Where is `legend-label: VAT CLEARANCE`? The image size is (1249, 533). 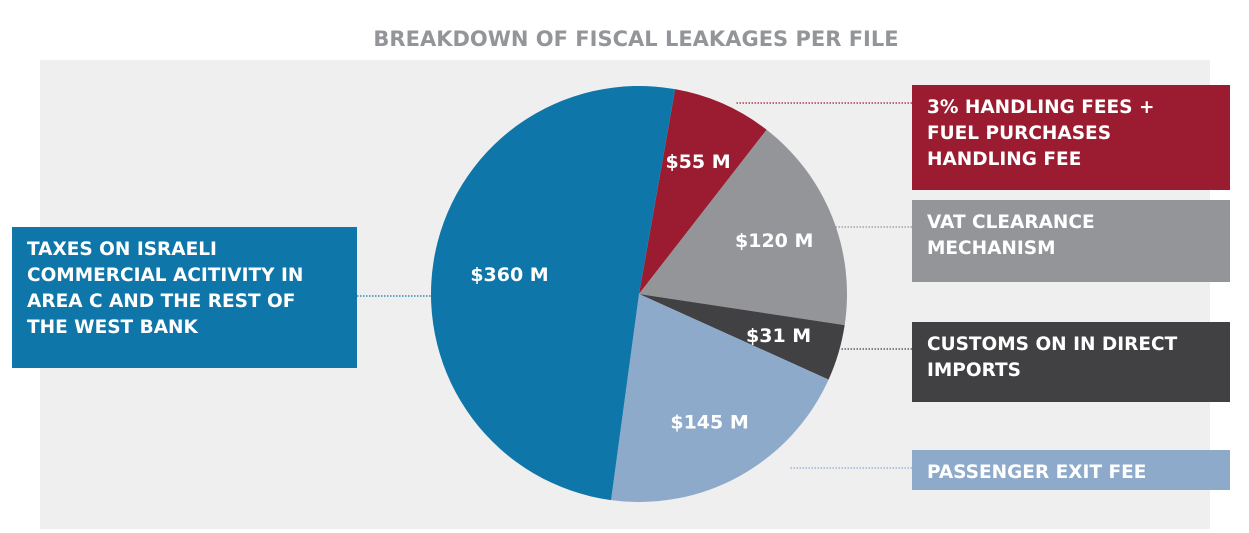
legend-label: VAT CLEARANCE is located at coordinates (1011, 222).